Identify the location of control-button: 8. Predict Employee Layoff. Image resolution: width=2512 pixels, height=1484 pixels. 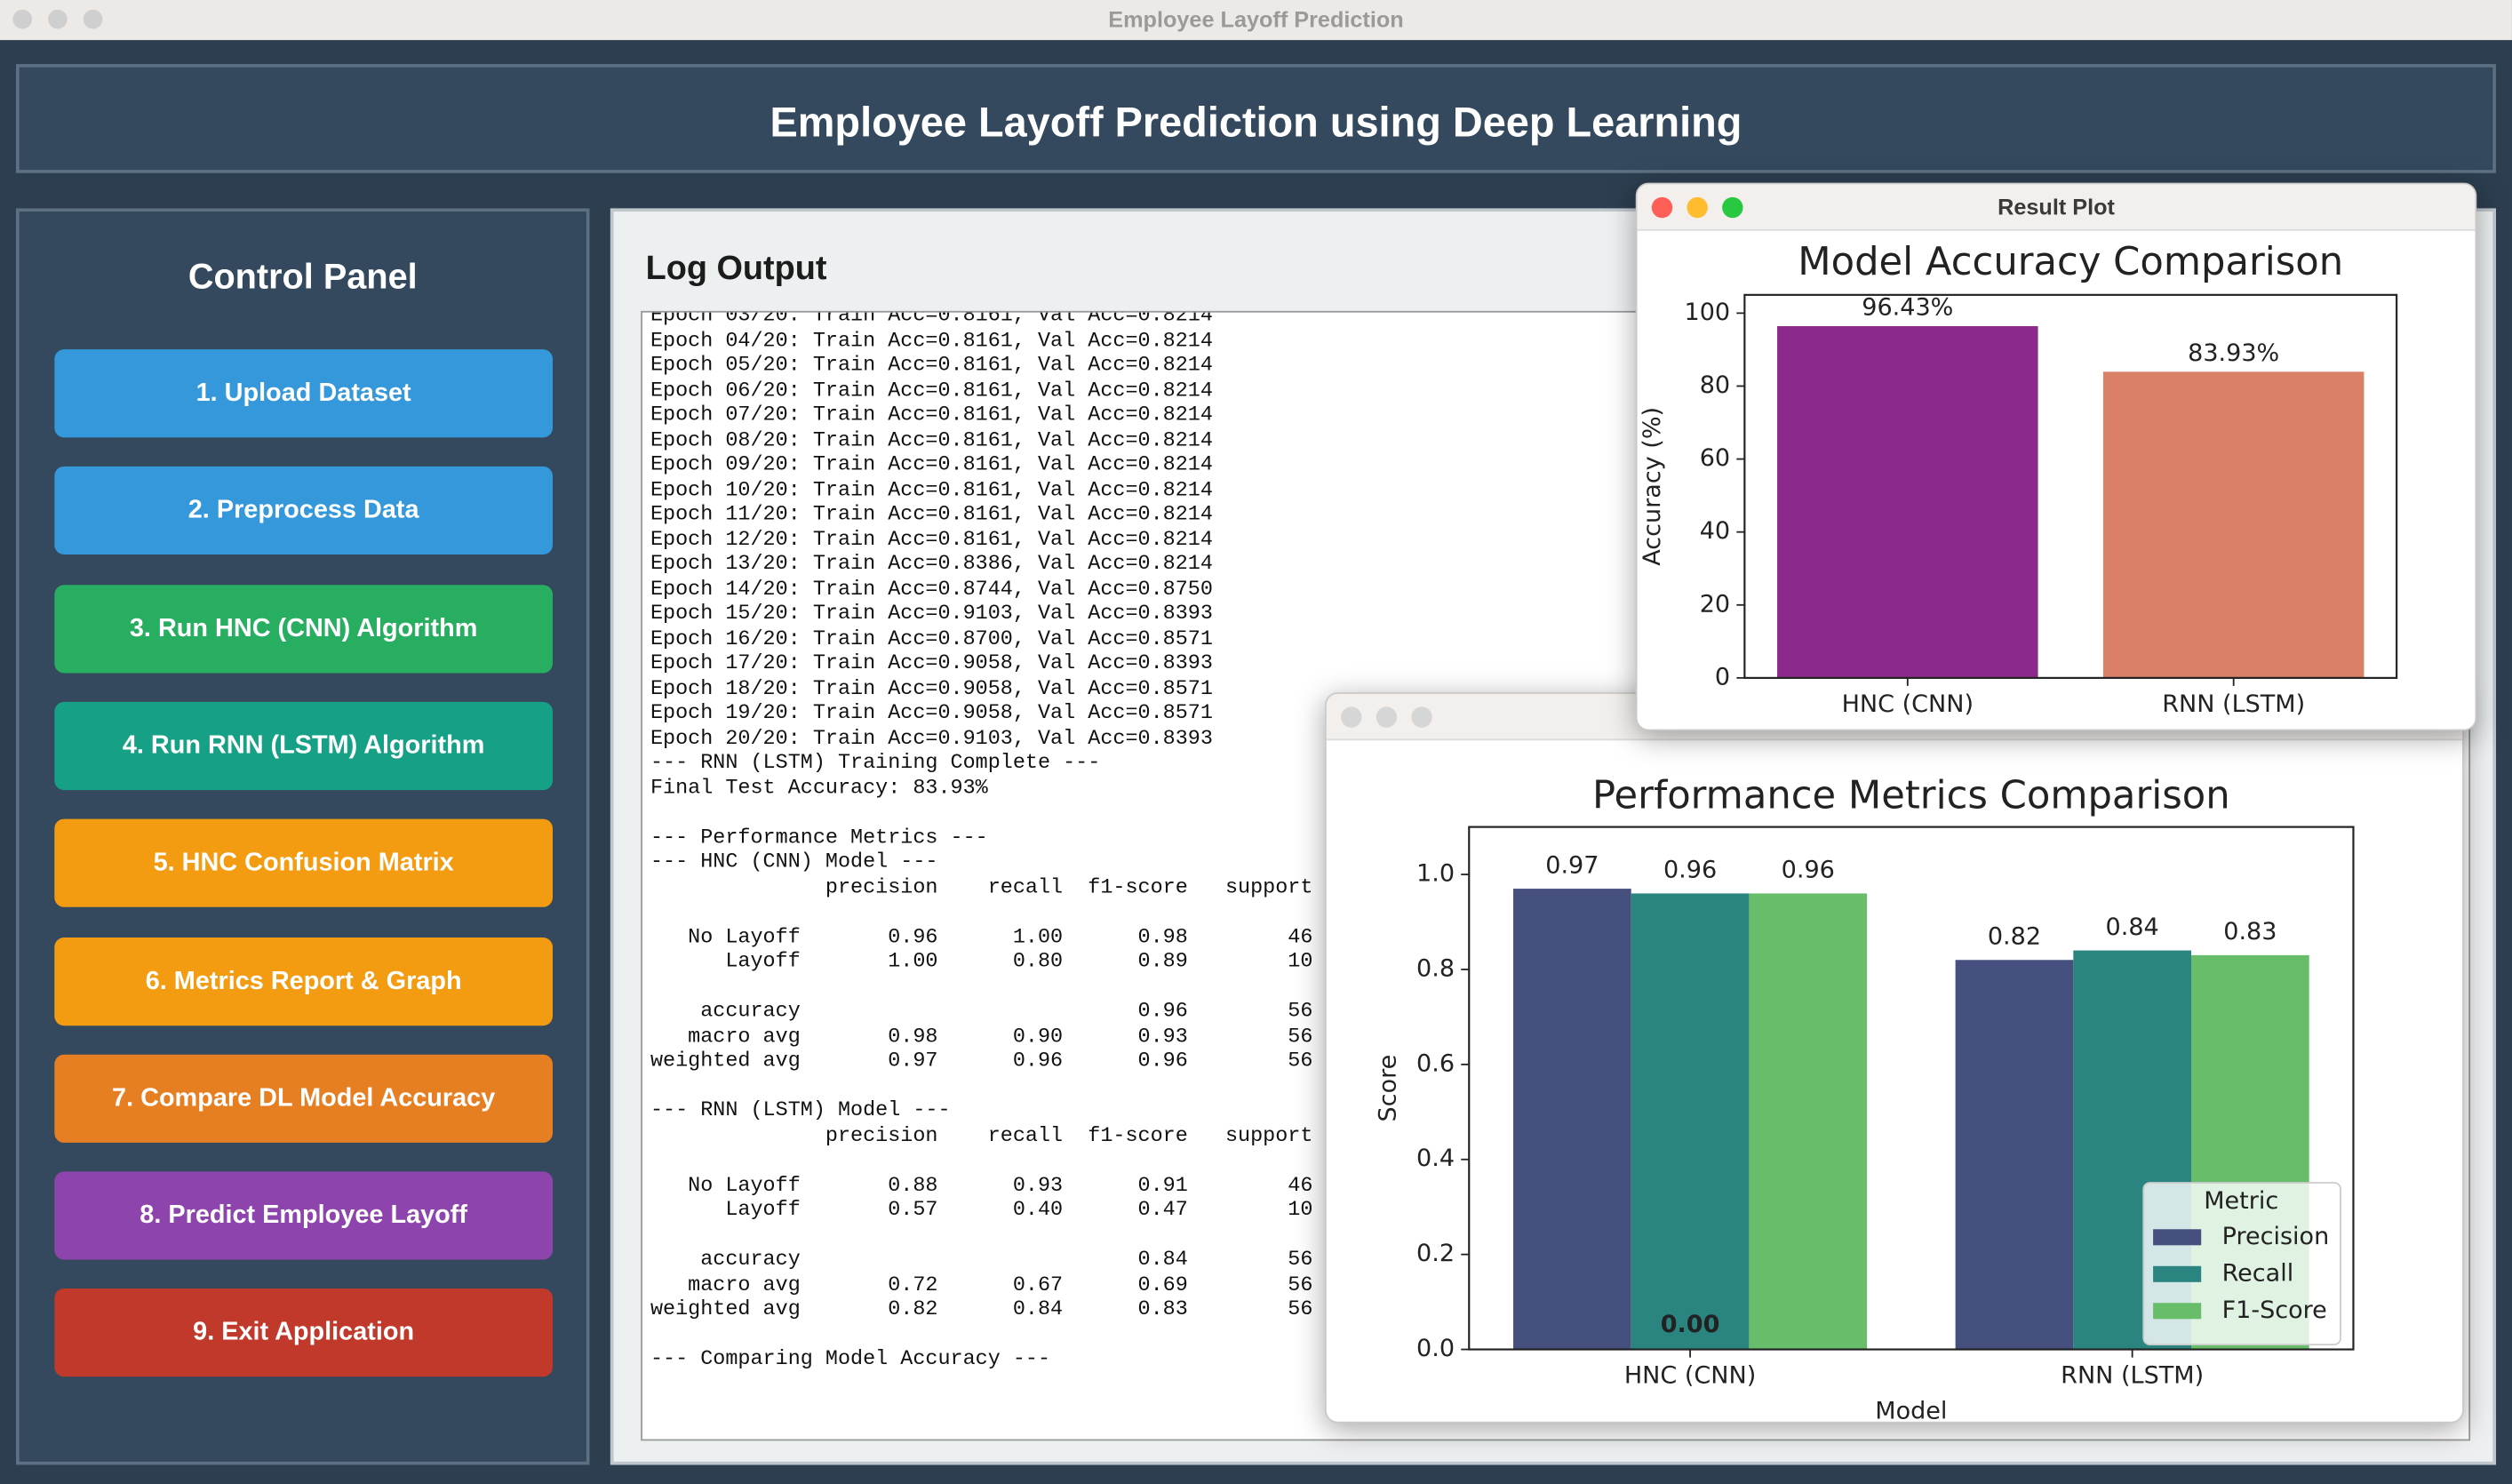
(304, 1216).